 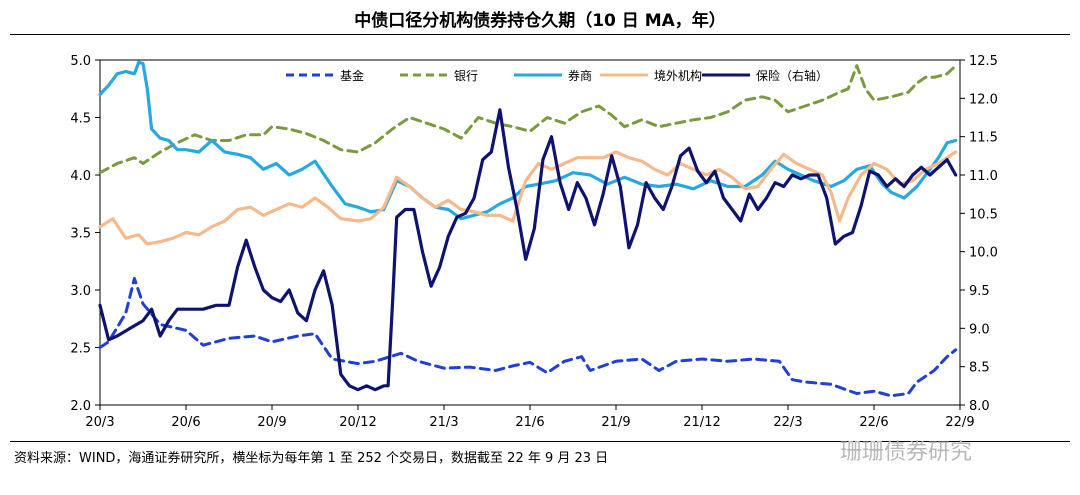 I want to click on y-right-tick-label: 11.5, so click(x=983, y=138).